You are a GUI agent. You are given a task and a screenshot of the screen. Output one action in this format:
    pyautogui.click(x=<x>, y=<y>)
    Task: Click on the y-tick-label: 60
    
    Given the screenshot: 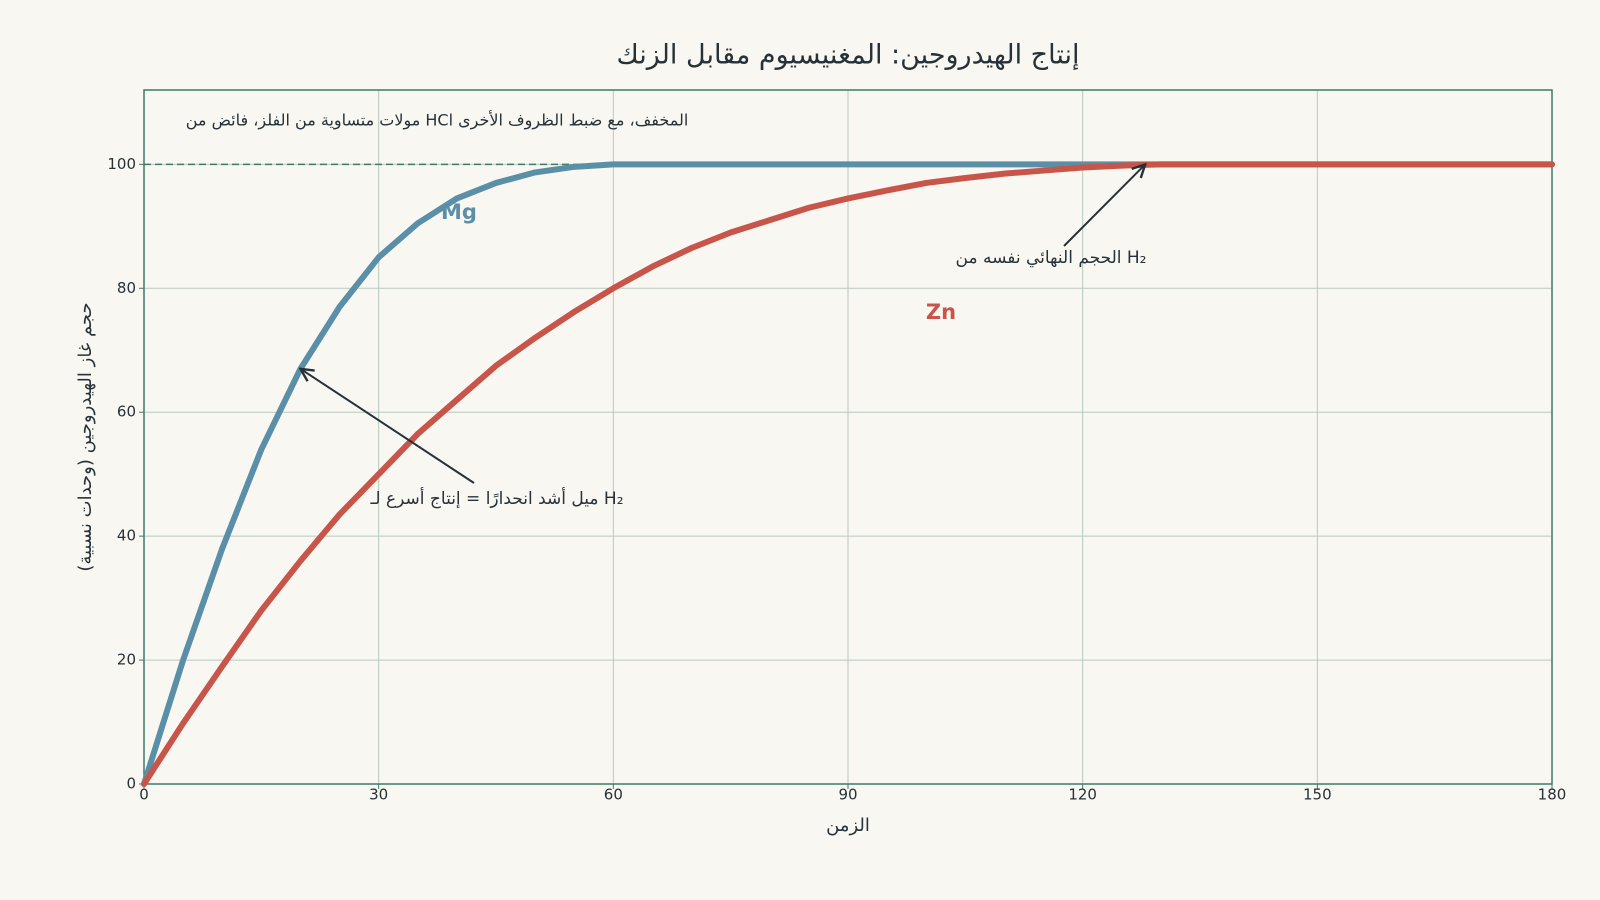 What is the action you would take?
    pyautogui.click(x=126, y=412)
    